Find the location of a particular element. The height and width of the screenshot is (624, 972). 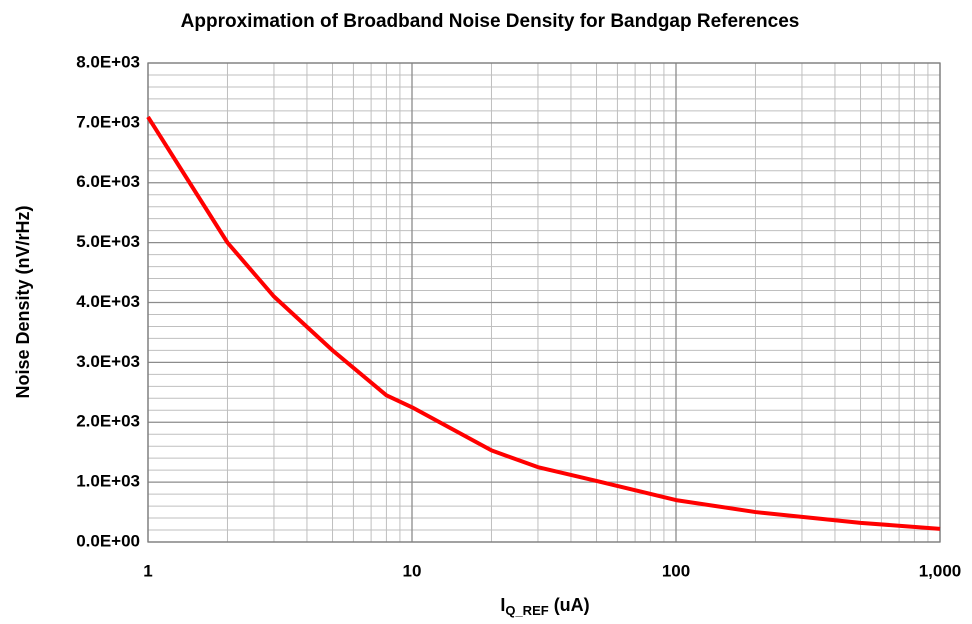

x-tick-label: 1,000 is located at coordinates (940, 570).